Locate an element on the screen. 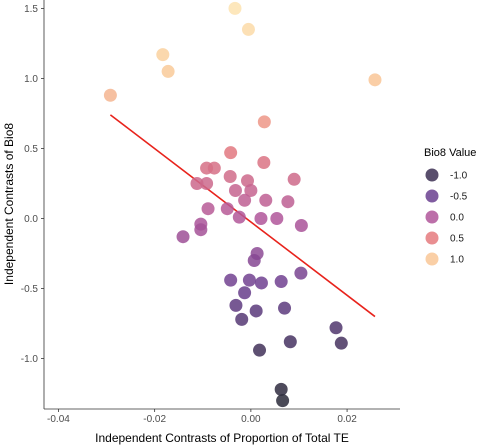 This screenshot has width=500, height=445. legend-items: -1.0 -0.5 0.0 0.5 1.0 is located at coordinates (446, 217).